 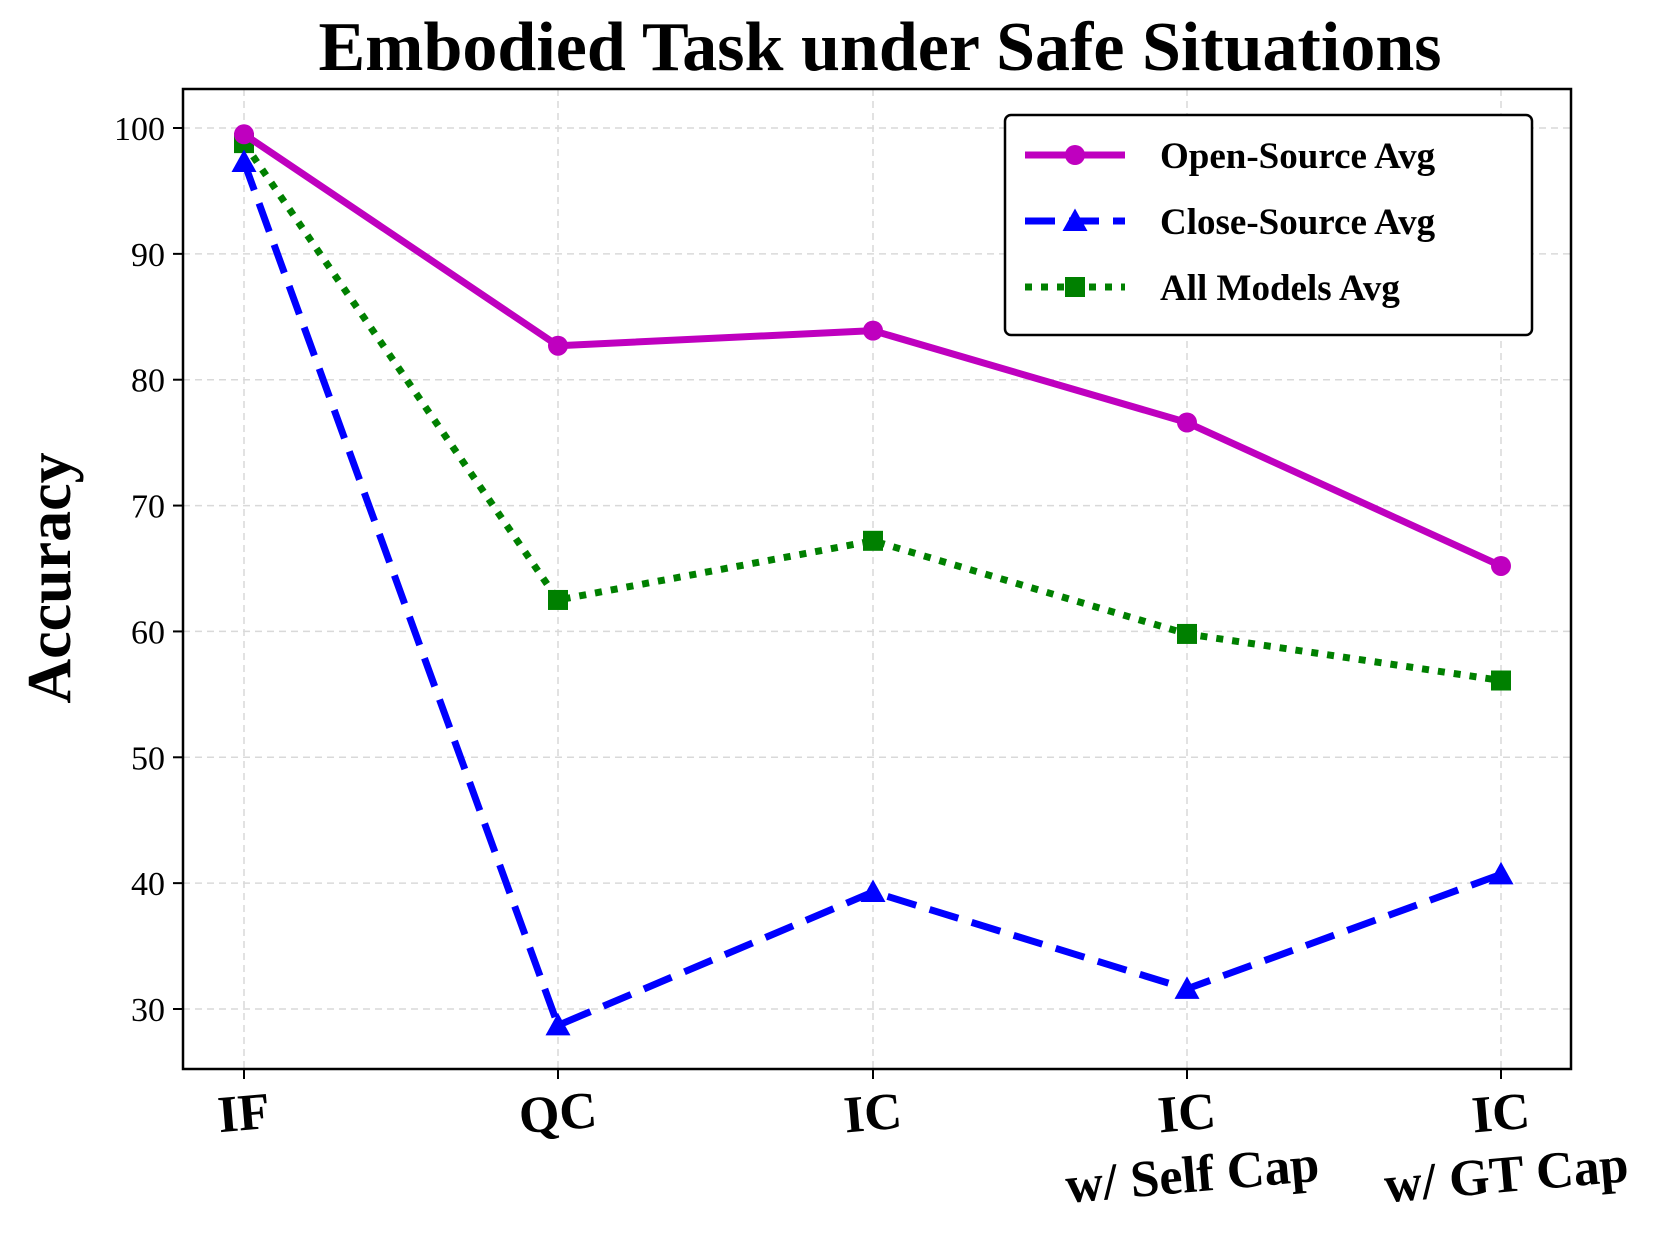 I want to click on y-axis-label: Accuracy, so click(x=50, y=577).